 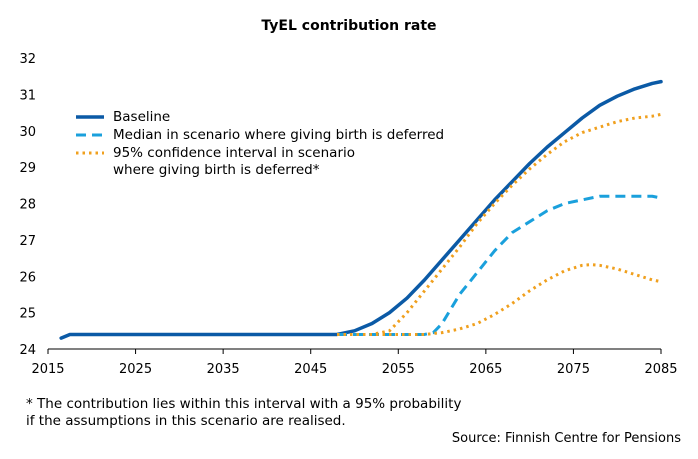 I want to click on x-tick-label: 2025, so click(x=135, y=369).